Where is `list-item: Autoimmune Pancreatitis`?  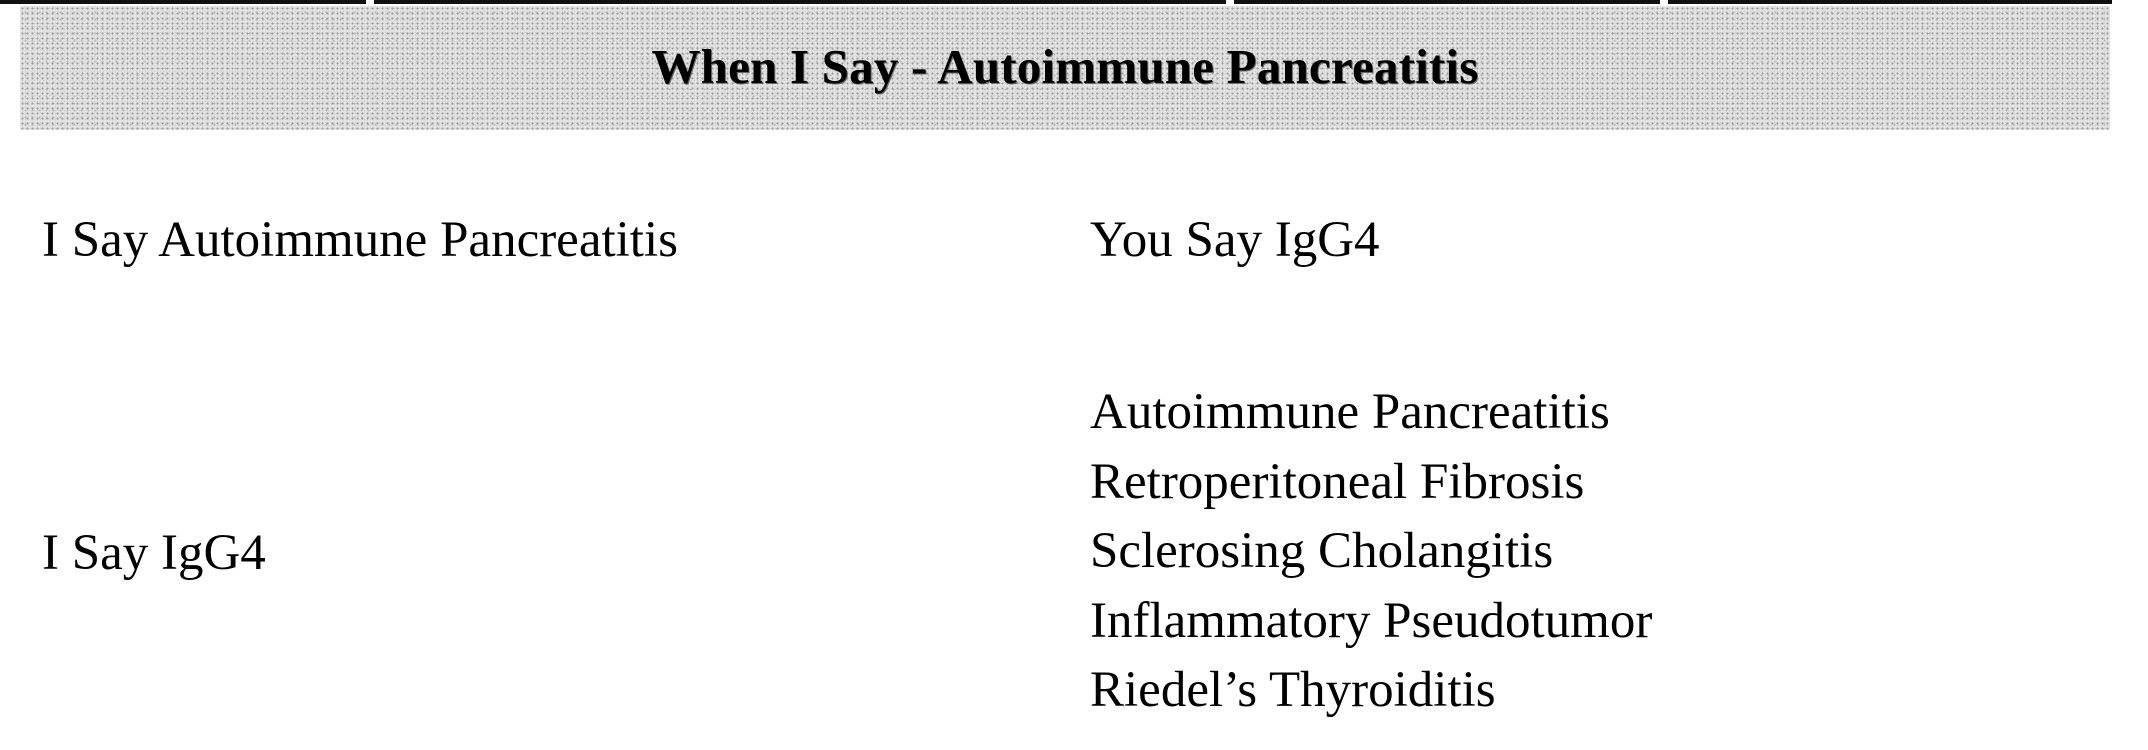 list-item: Autoimmune Pancreatitis is located at coordinates (1350, 412).